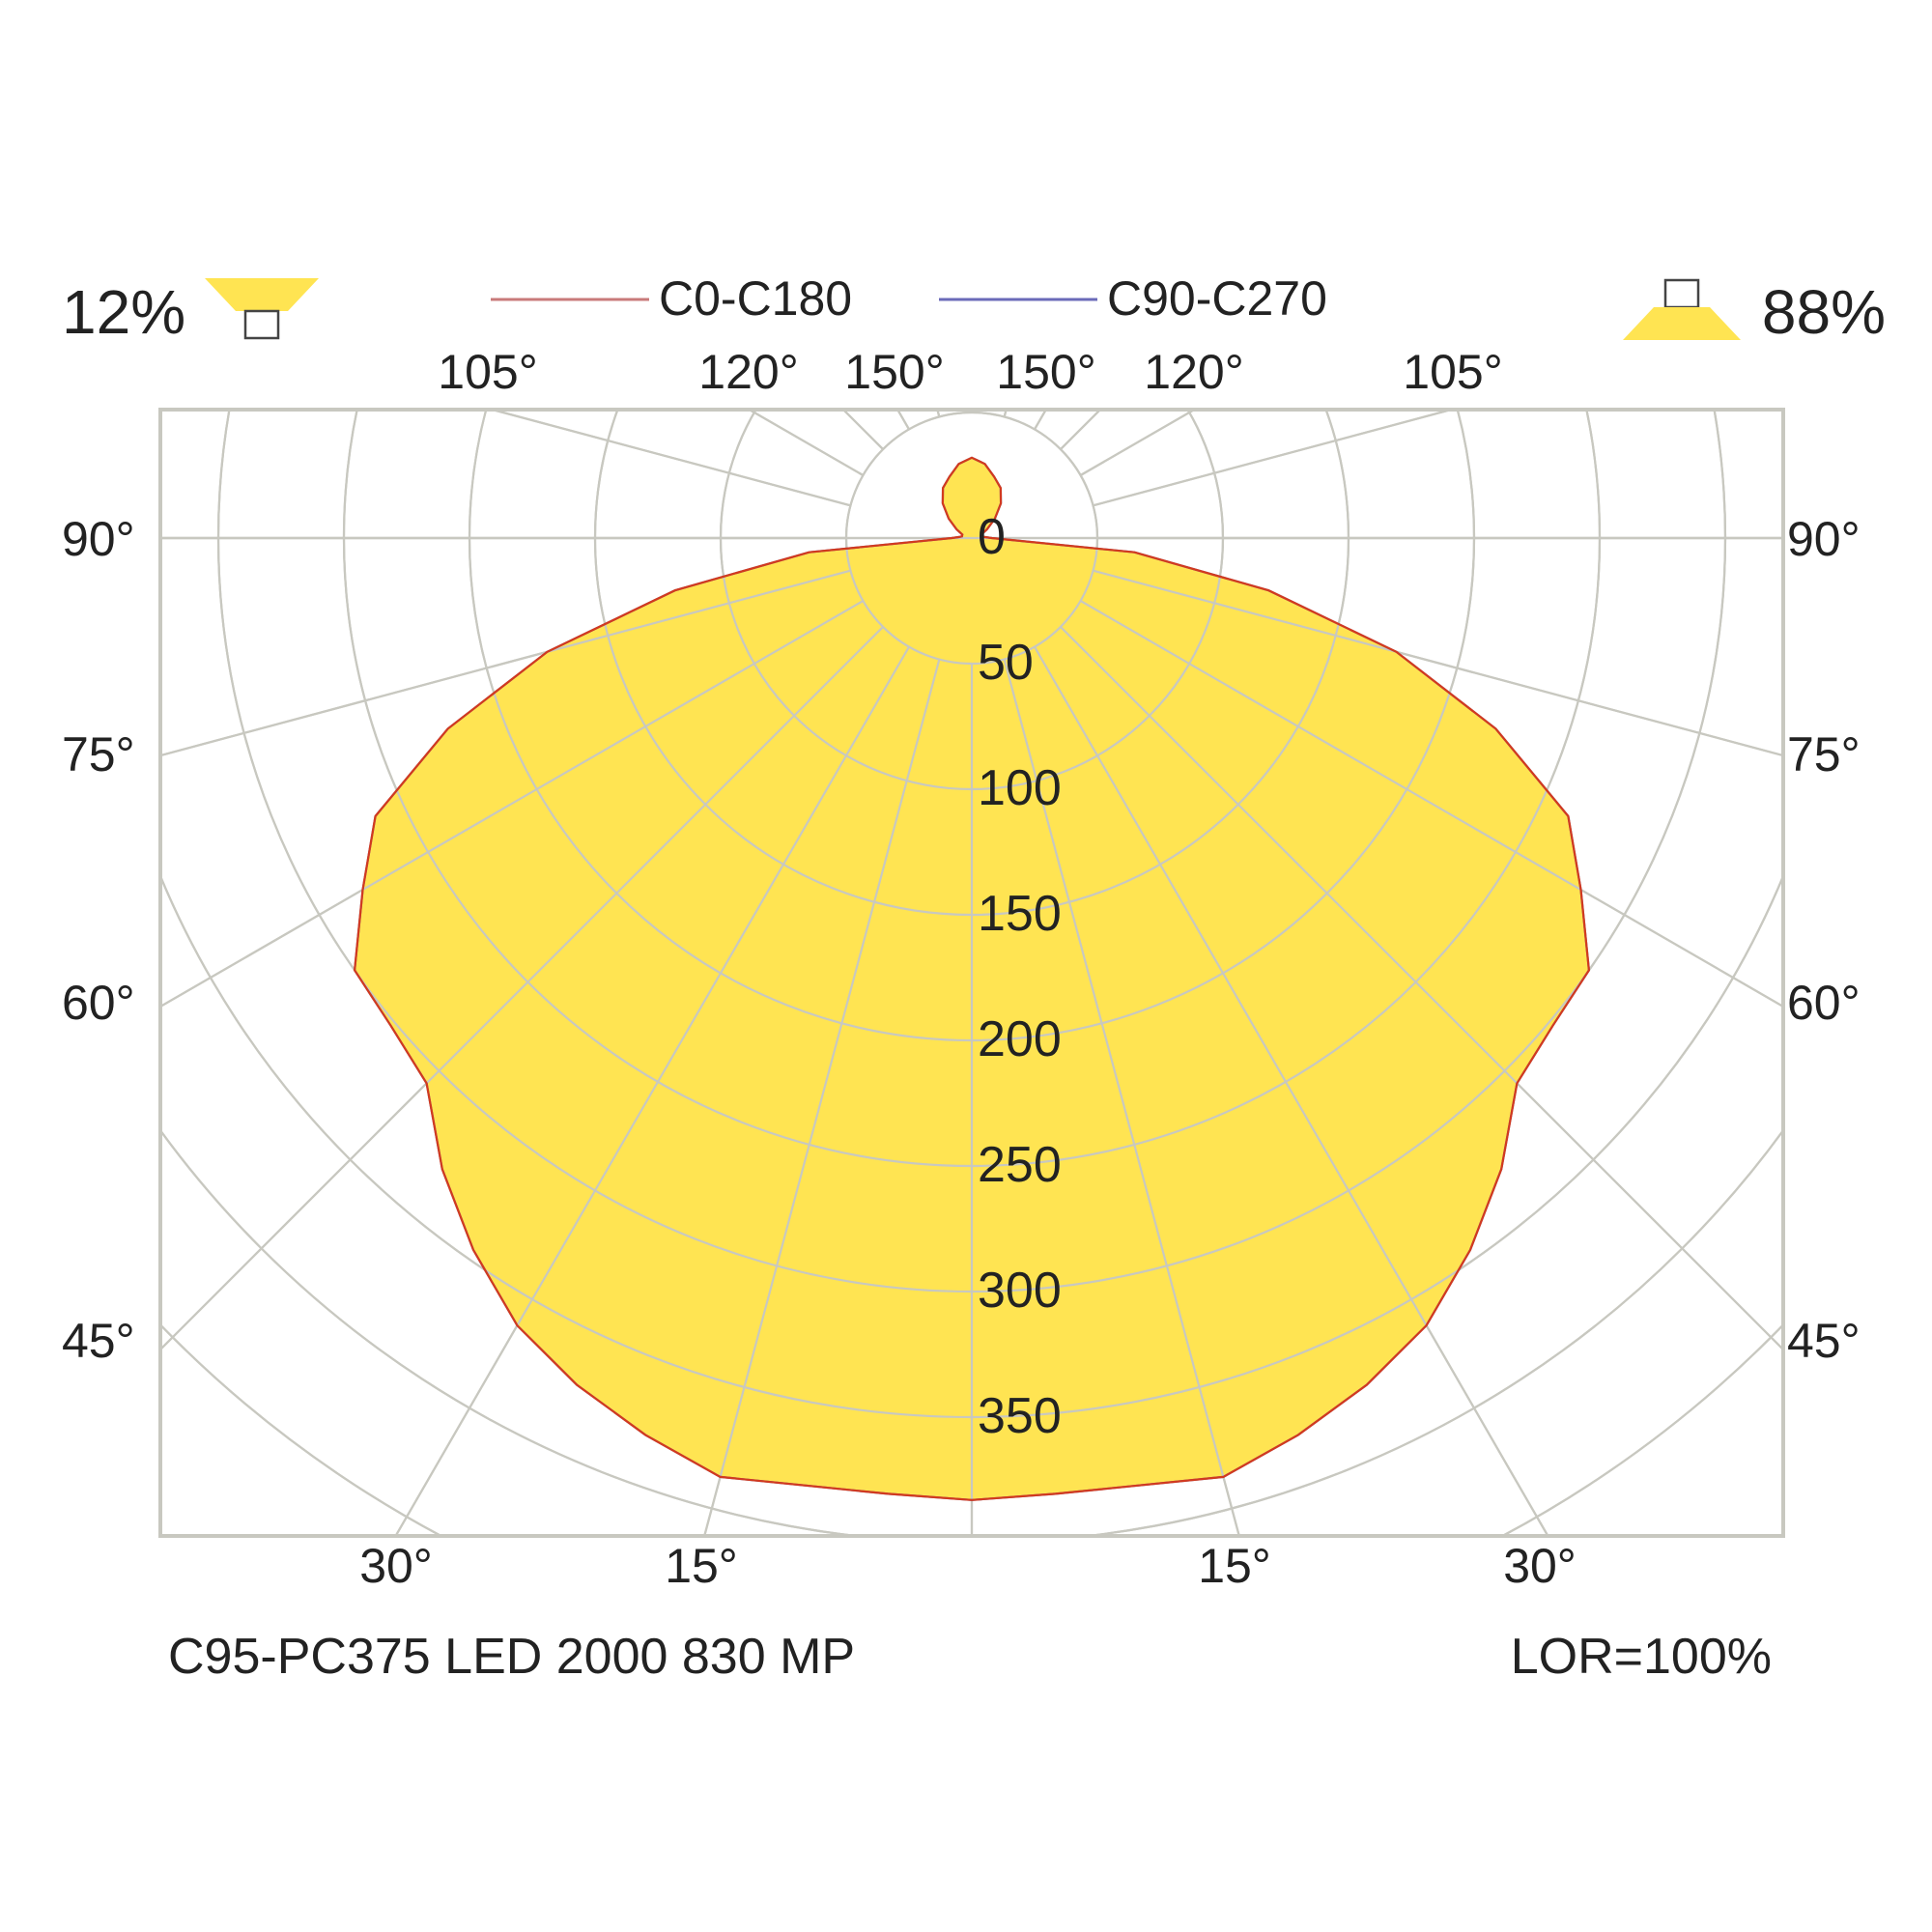  What do you see at coordinates (755, 298) in the screenshot?
I see `legend-label-c0-c180: C0-C180` at bounding box center [755, 298].